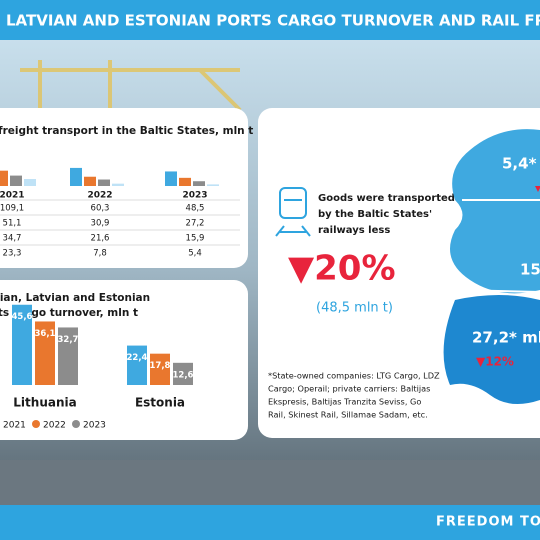 The image size is (540, 540). I want to click on table-cell: 7,8, so click(100, 254).